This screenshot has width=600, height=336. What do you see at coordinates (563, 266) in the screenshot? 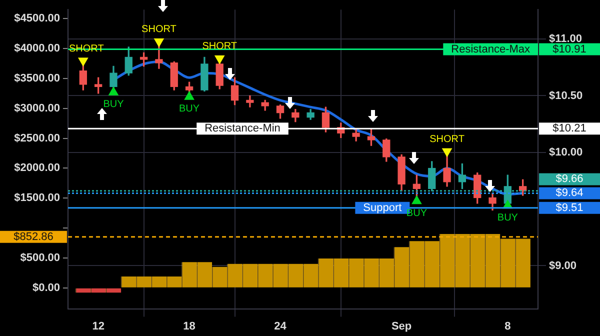
I see `y2-tick-label: $9.00` at bounding box center [563, 266].